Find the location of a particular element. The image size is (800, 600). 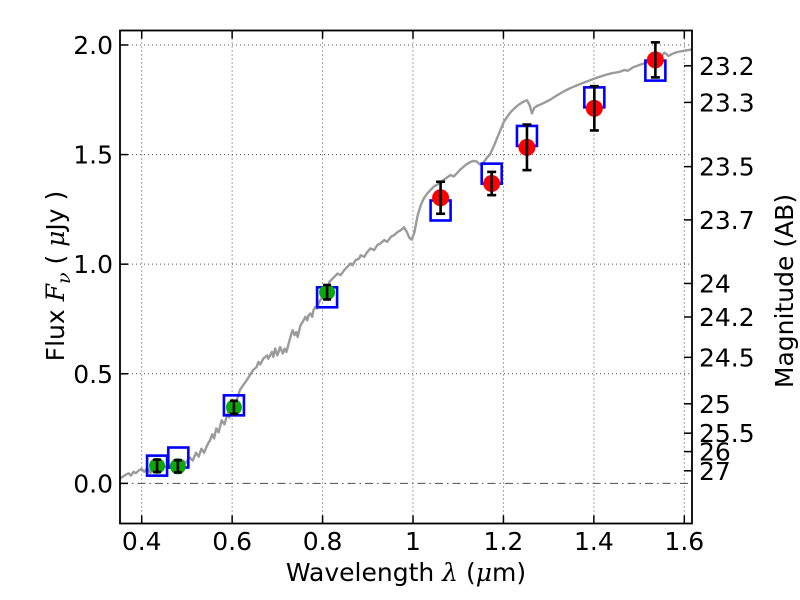

axis-label-segment: λ is located at coordinates (449, 572).